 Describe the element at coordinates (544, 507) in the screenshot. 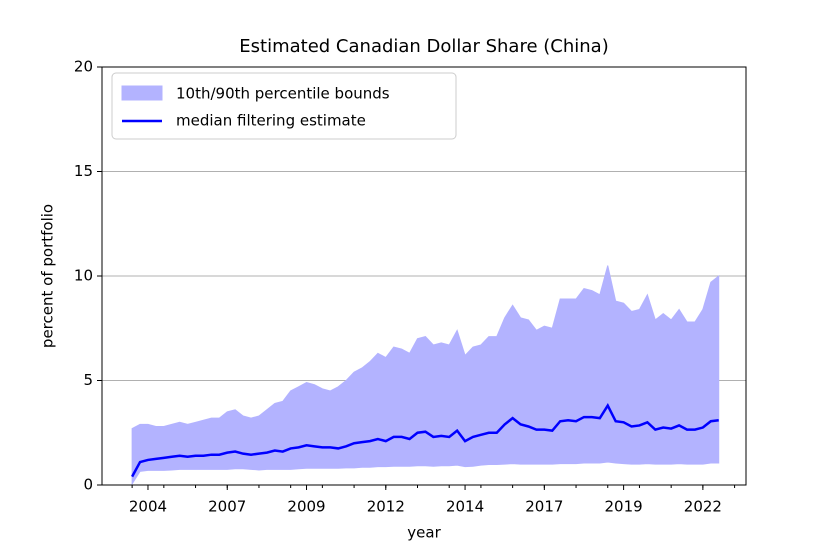

I see `x-tick-label: 2017` at that location.